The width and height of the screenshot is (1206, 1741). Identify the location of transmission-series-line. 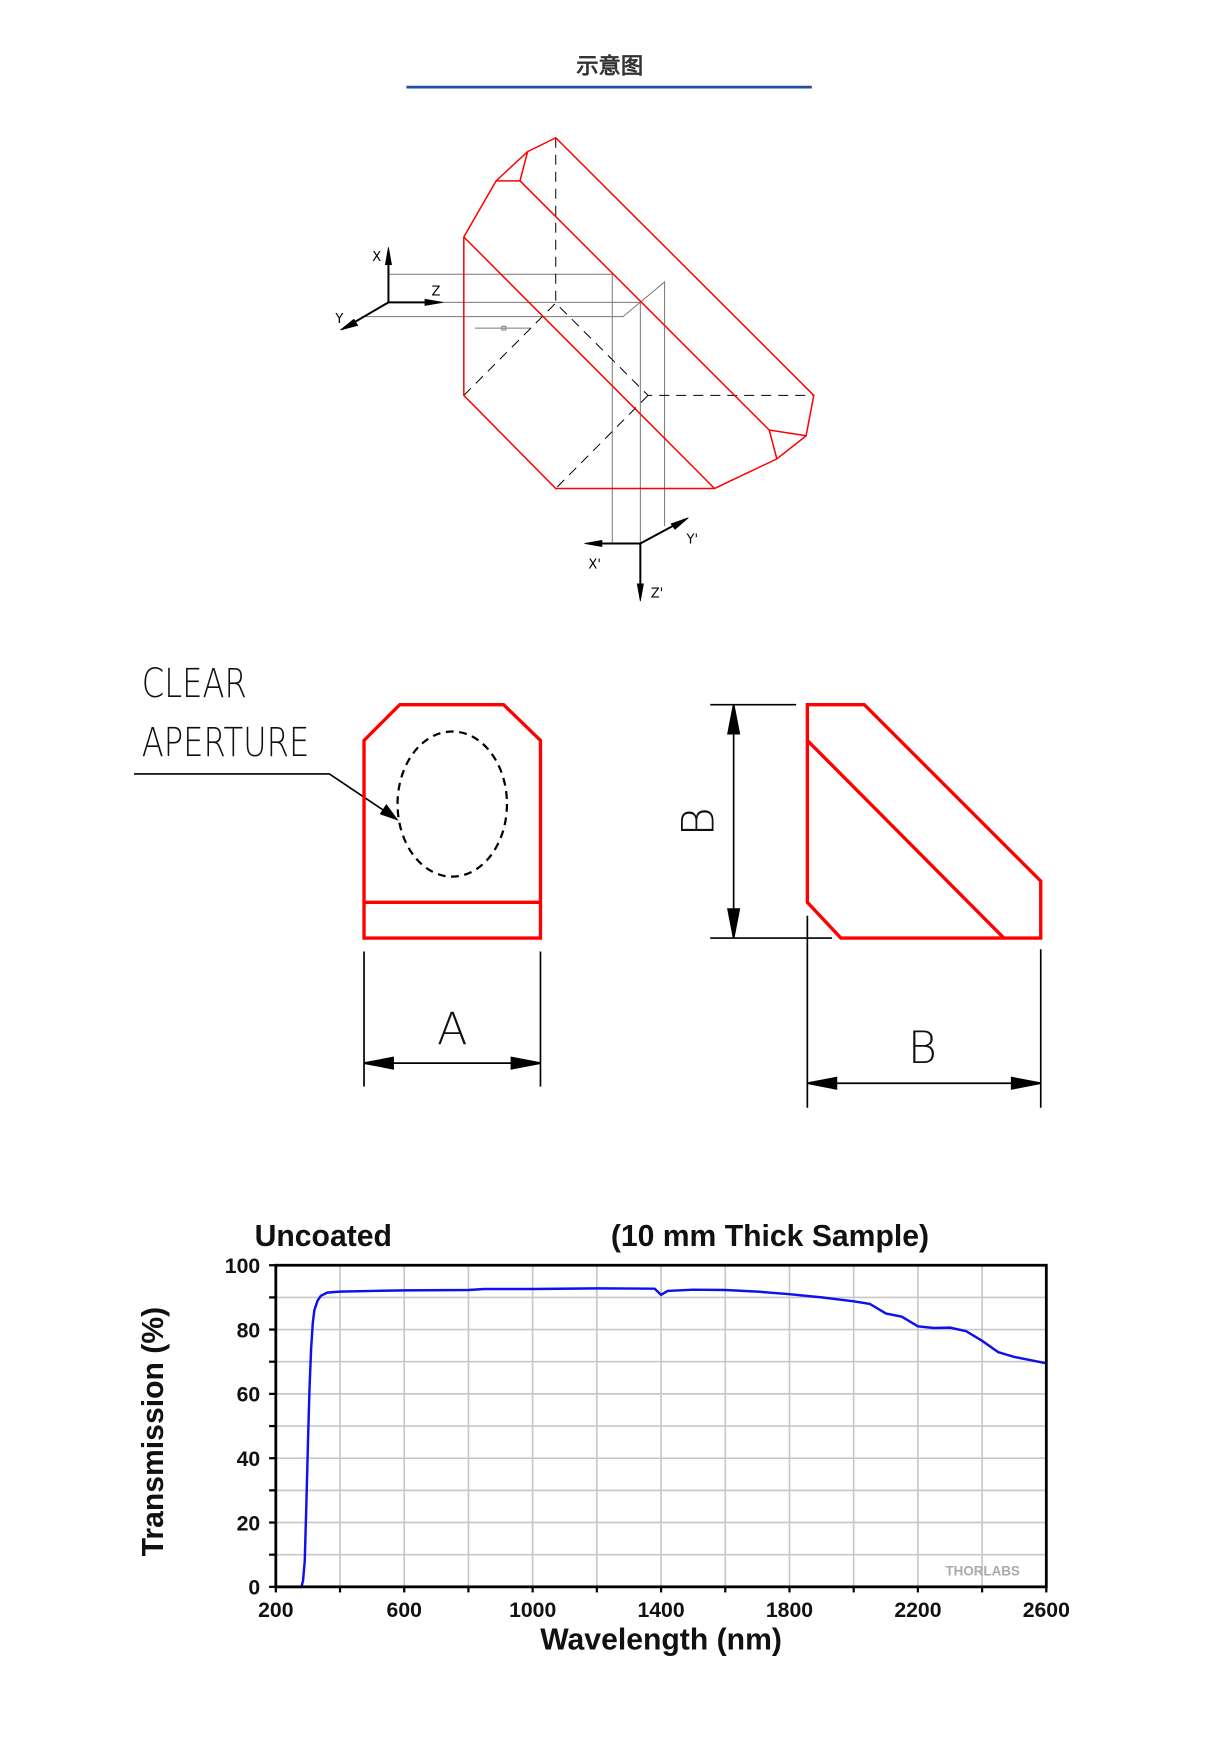
(661, 1438).